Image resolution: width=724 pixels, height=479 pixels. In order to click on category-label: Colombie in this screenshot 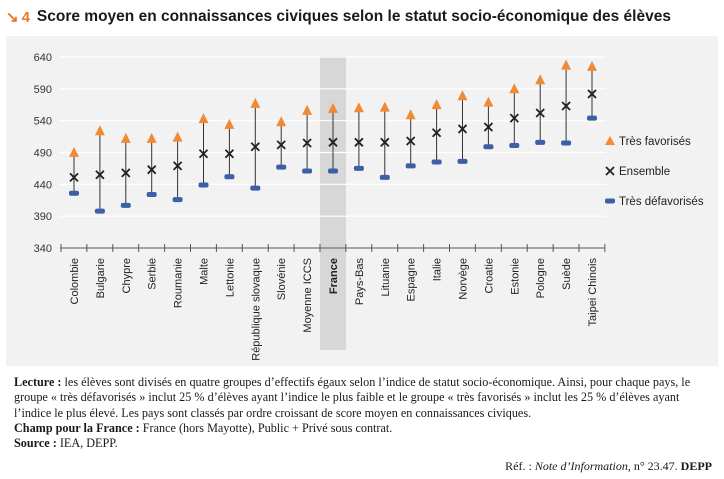, I will do `click(75, 281)`.